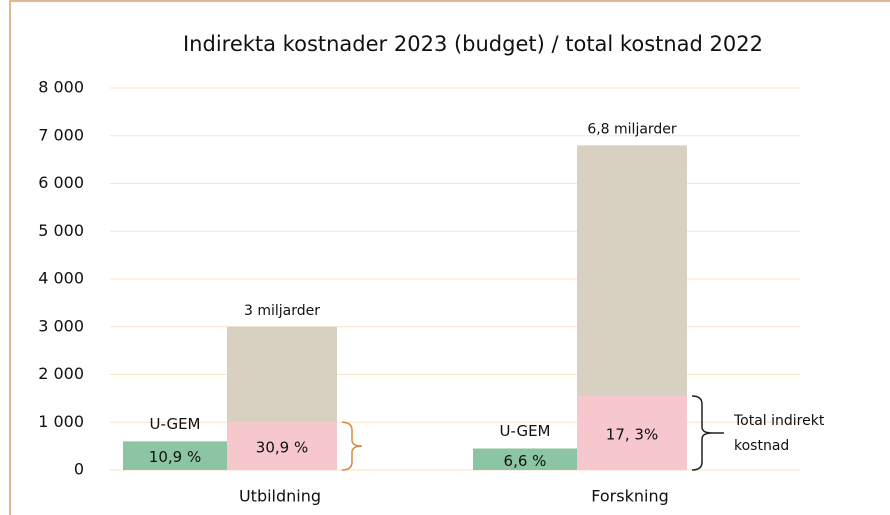 This screenshot has height=515, width=890. Describe the element at coordinates (761, 446) in the screenshot. I see `bracket-label-line: kostnad` at that location.